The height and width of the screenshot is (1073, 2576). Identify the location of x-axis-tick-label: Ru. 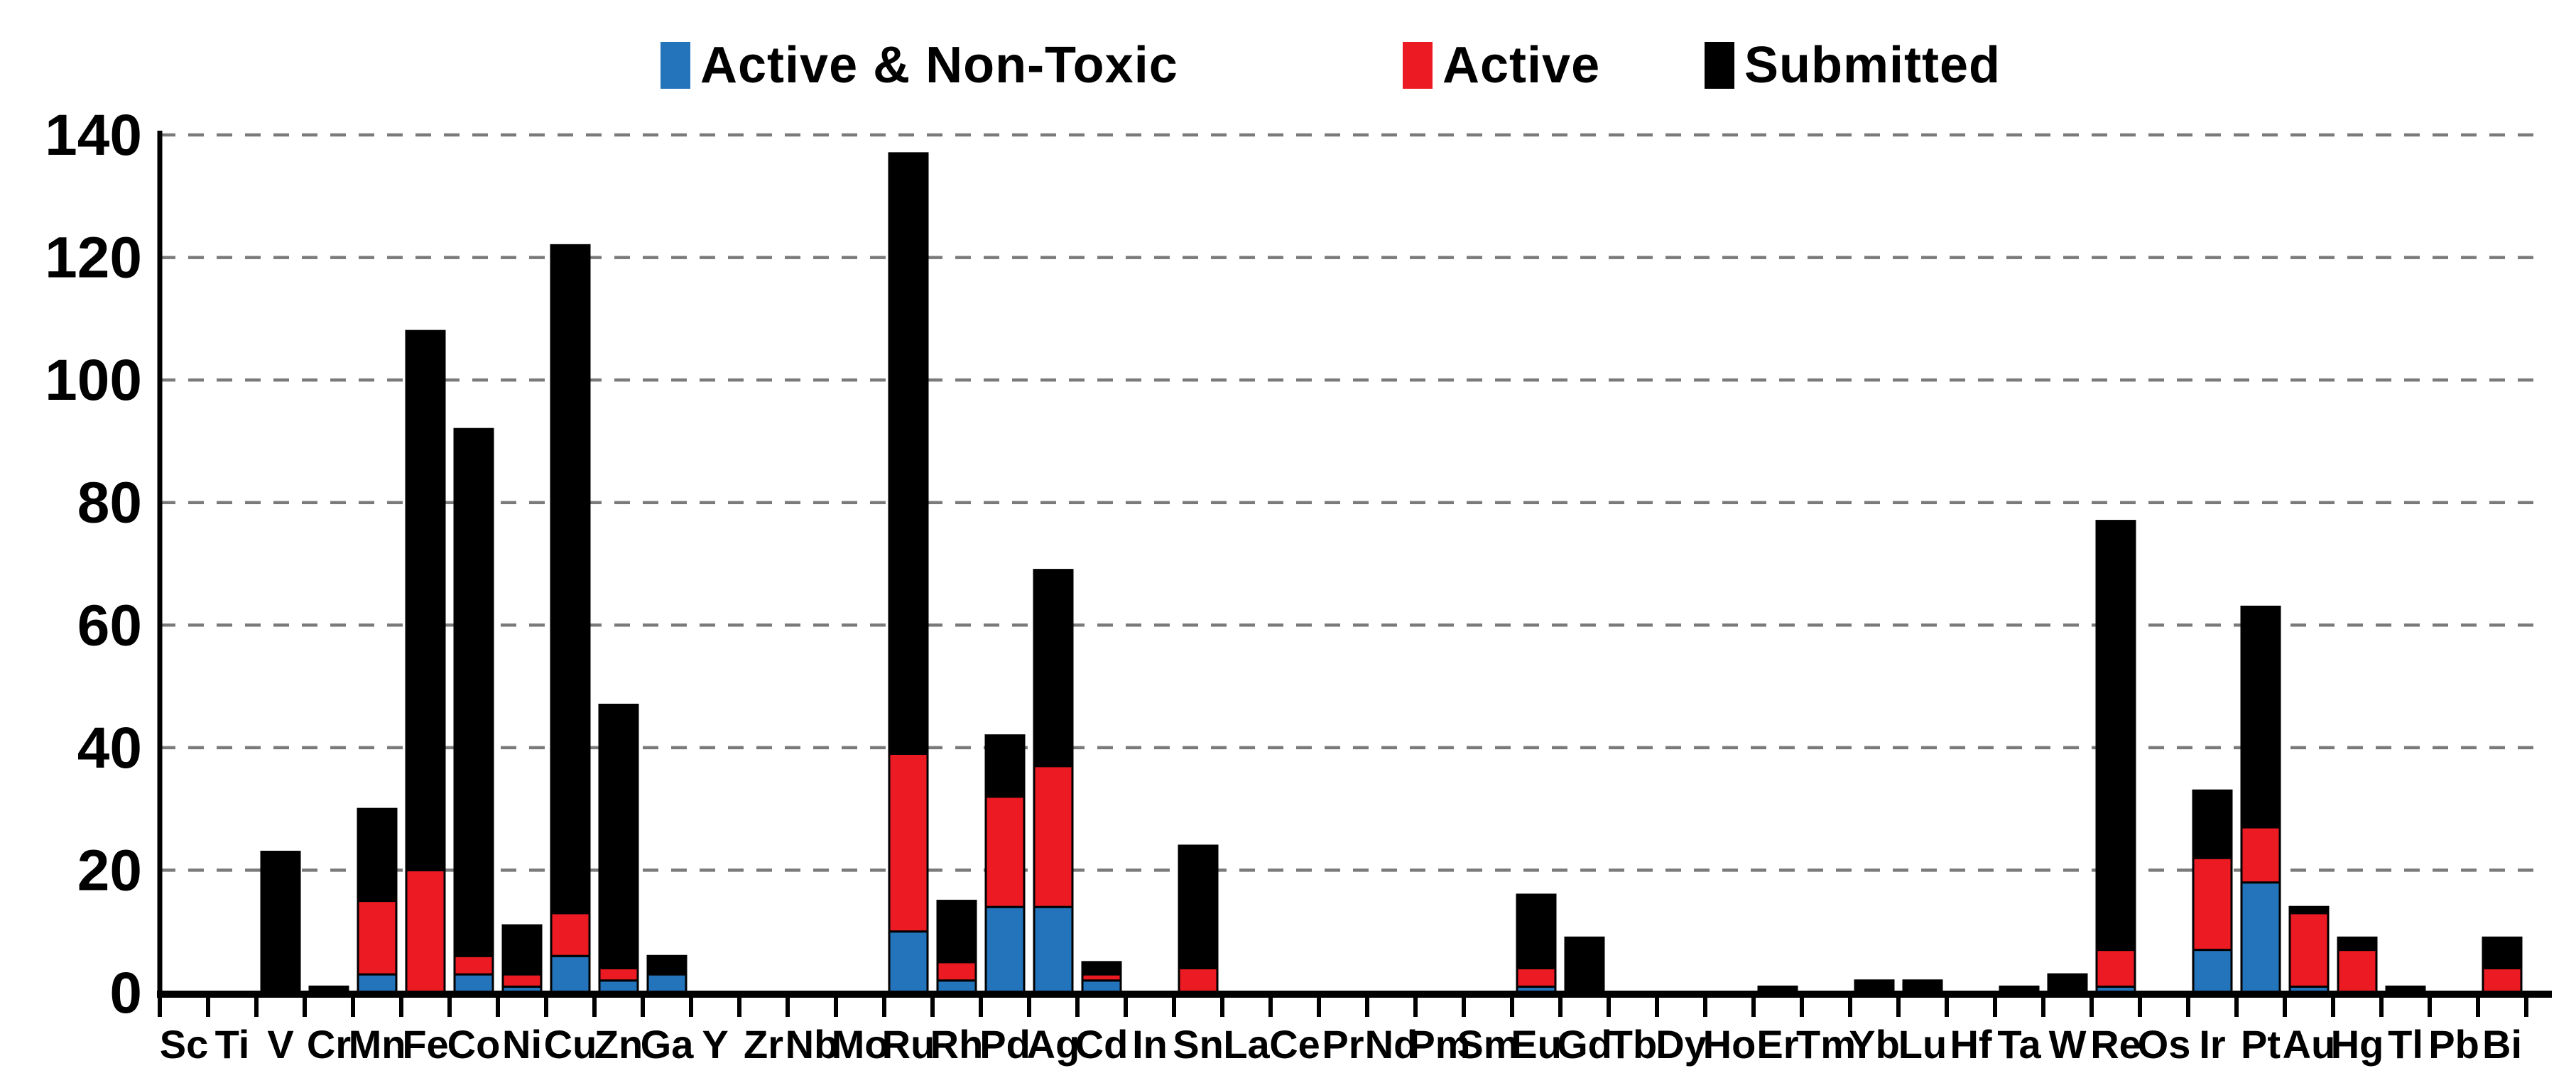
(909, 1044).